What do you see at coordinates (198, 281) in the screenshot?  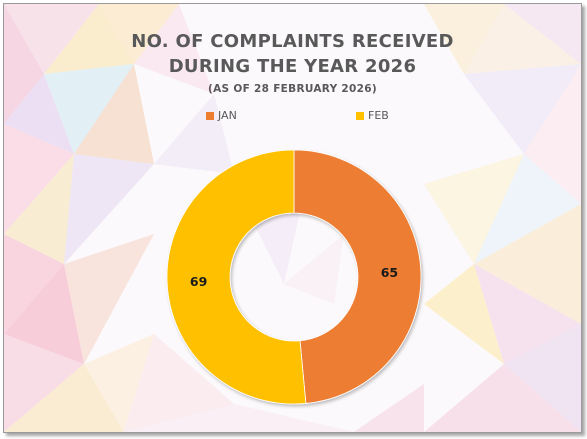 I see `data-label-feb: 69` at bounding box center [198, 281].